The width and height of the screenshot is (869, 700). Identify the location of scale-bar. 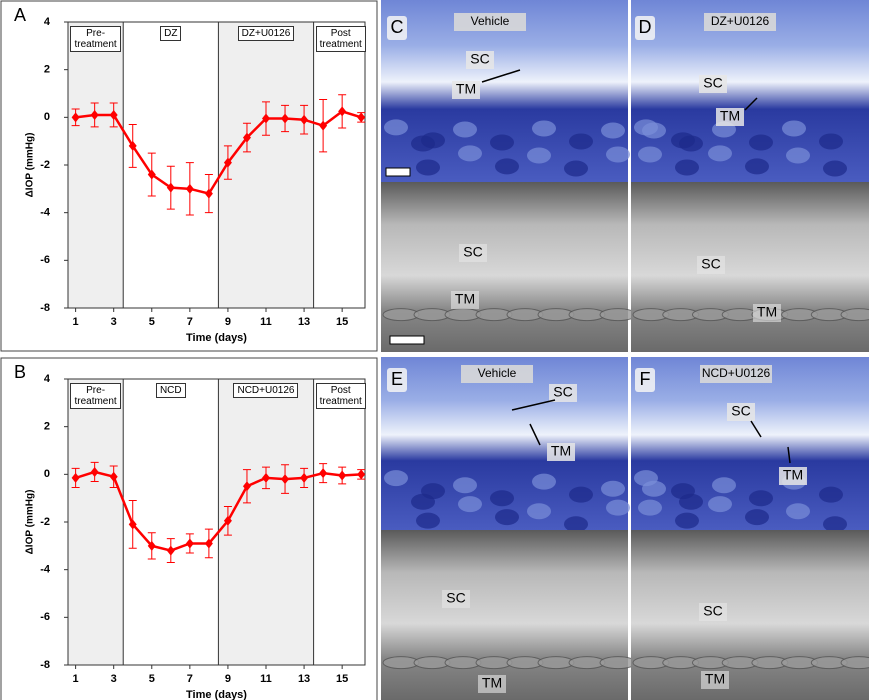
(407, 340).